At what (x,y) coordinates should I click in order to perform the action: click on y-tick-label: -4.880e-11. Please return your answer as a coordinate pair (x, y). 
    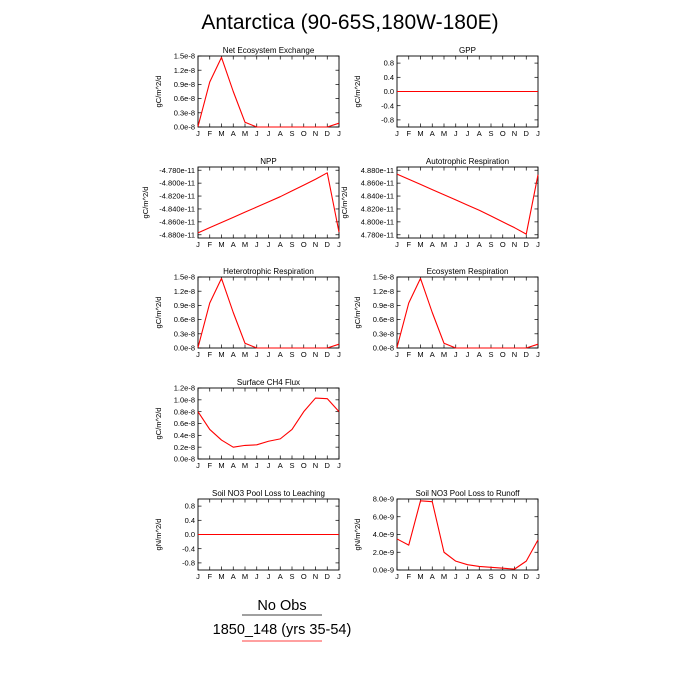
    Looking at the image, I should click on (177, 234).